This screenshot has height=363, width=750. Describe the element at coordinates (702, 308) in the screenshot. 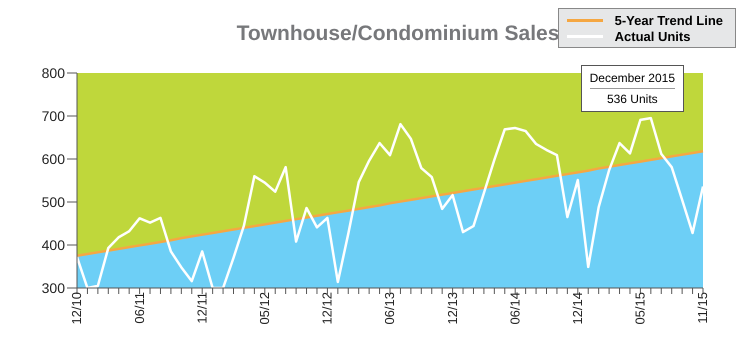

I see `x-tick-label: 11/15` at that location.